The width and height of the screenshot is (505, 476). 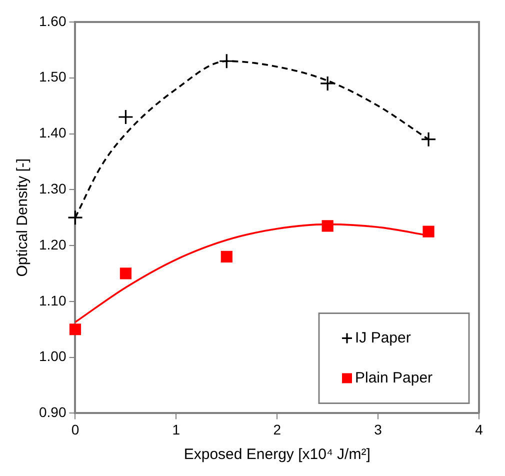 What do you see at coordinates (52, 244) in the screenshot?
I see `y-tick-label: 1.20` at bounding box center [52, 244].